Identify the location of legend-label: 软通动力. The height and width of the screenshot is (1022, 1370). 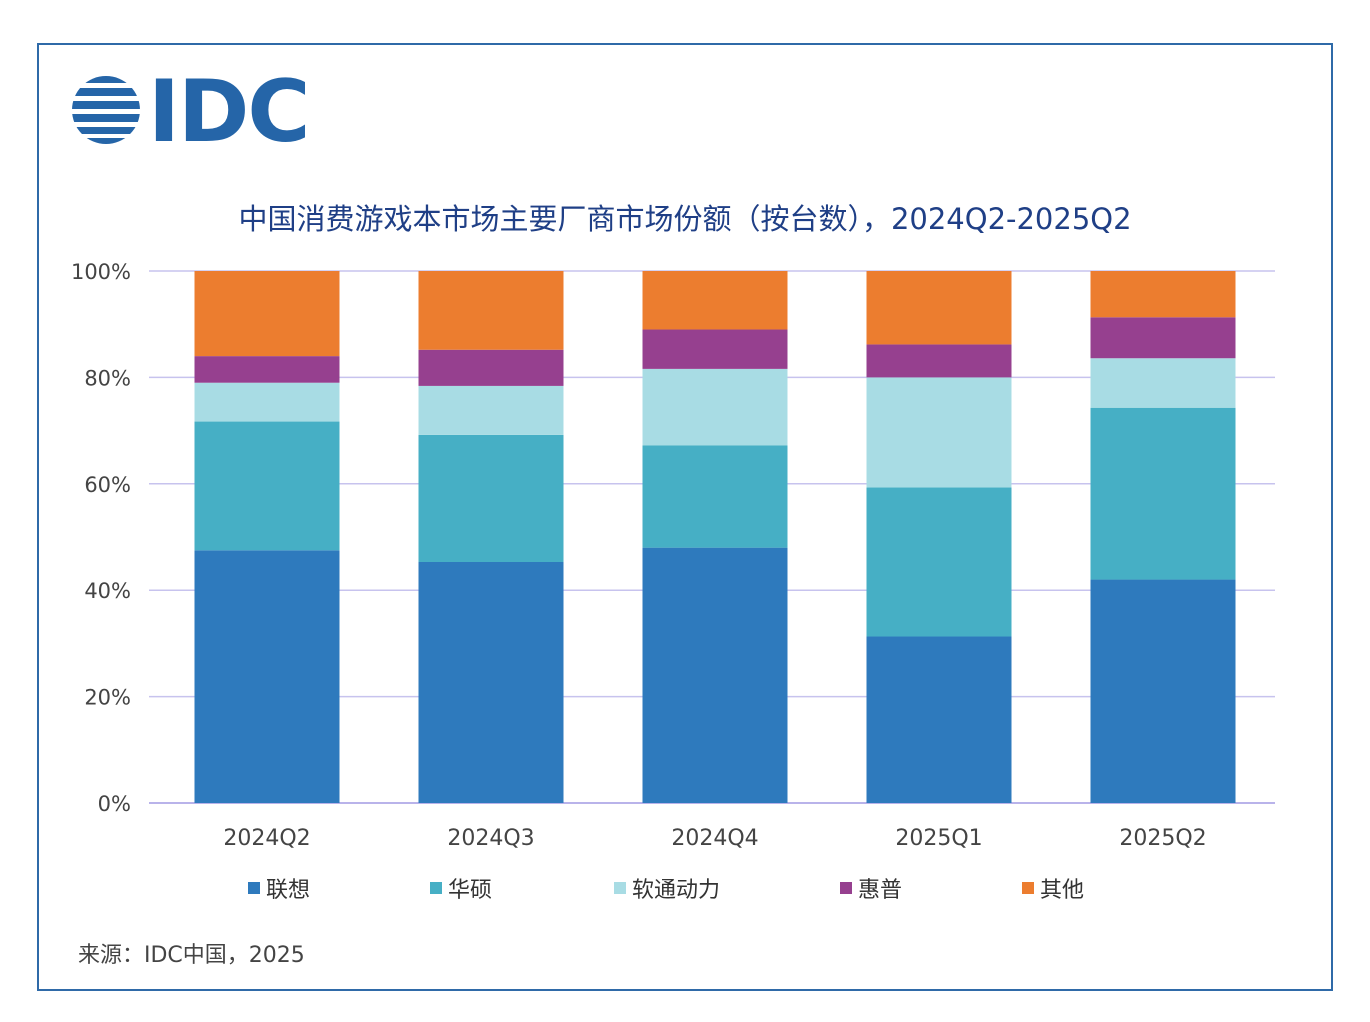
(676, 890).